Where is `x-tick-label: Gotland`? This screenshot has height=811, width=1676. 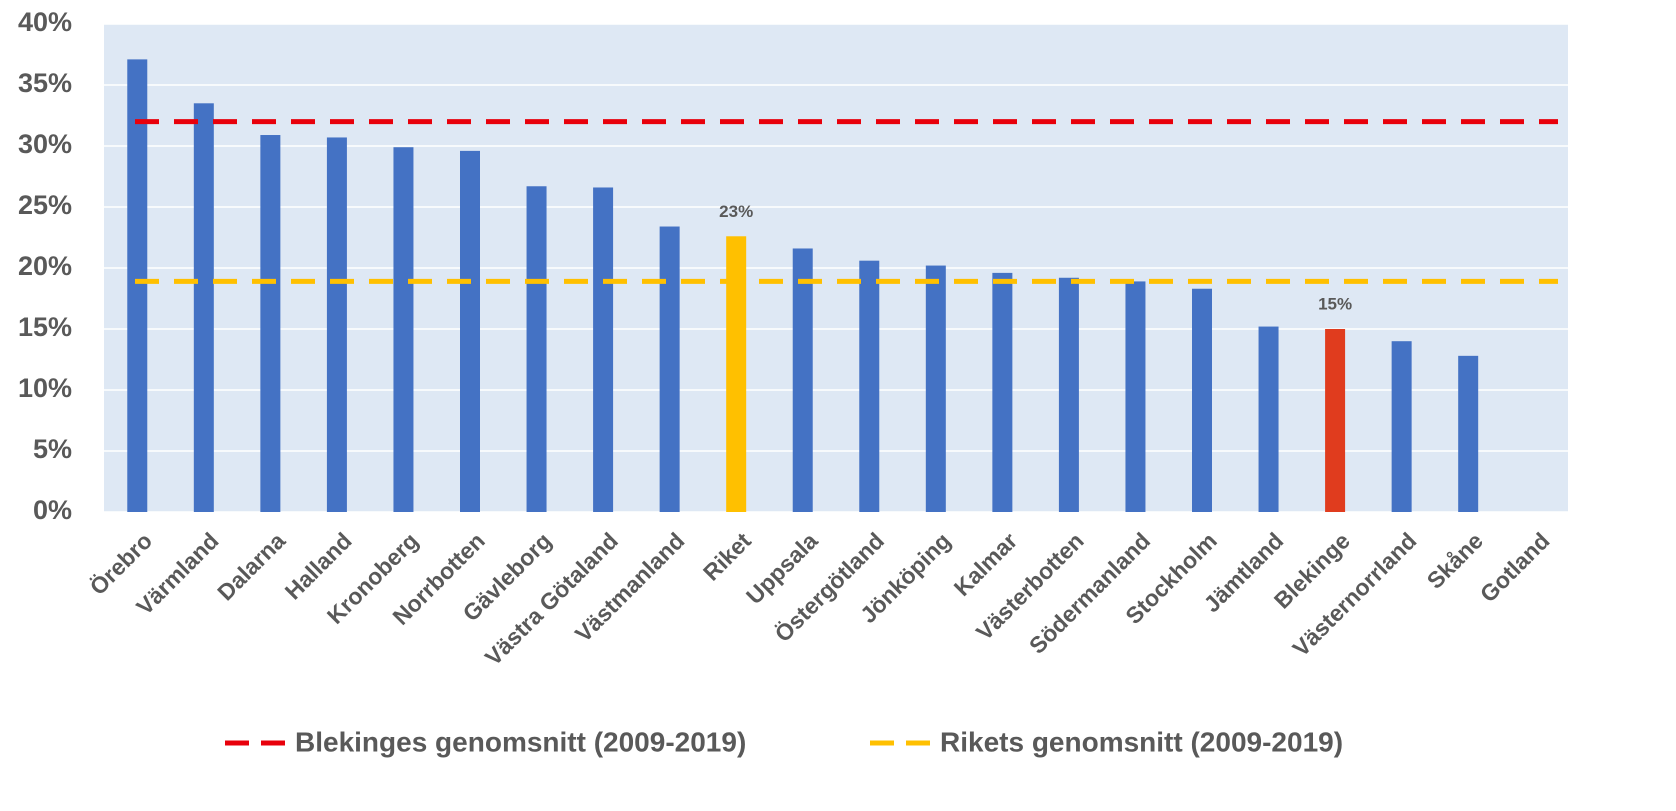
x-tick-label: Gotland is located at coordinates (1515, 567).